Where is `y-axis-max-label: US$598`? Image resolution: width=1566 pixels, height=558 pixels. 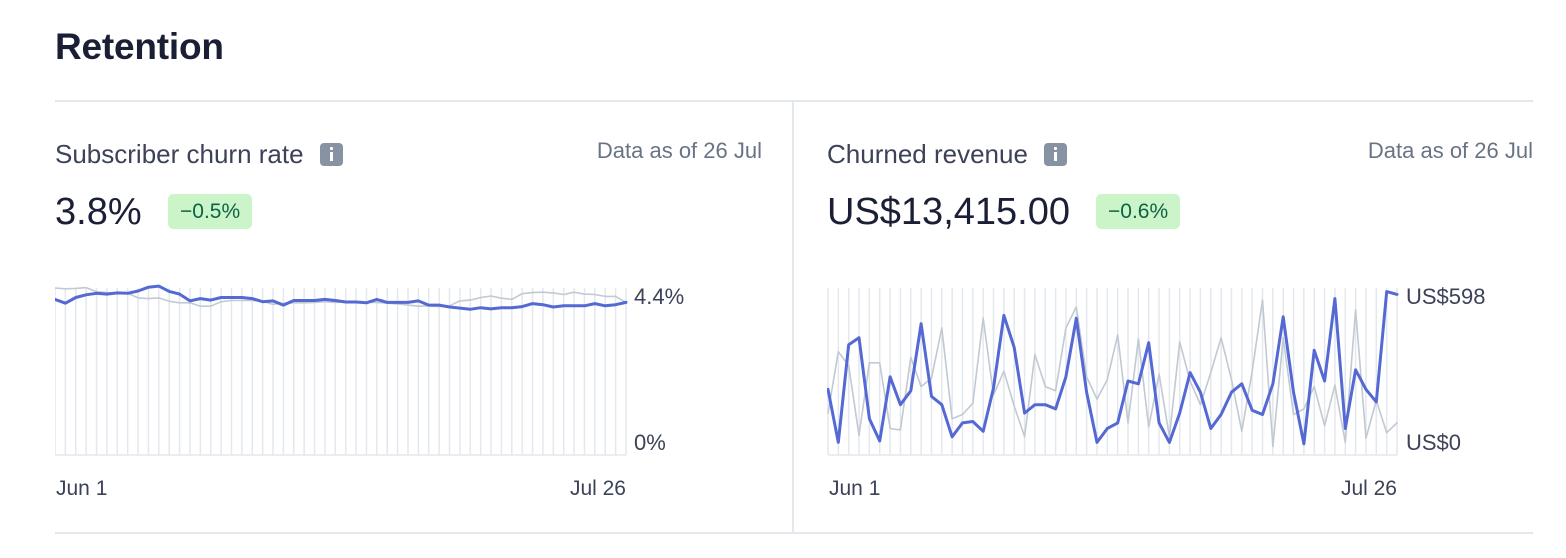 y-axis-max-label: US$598 is located at coordinates (1446, 296).